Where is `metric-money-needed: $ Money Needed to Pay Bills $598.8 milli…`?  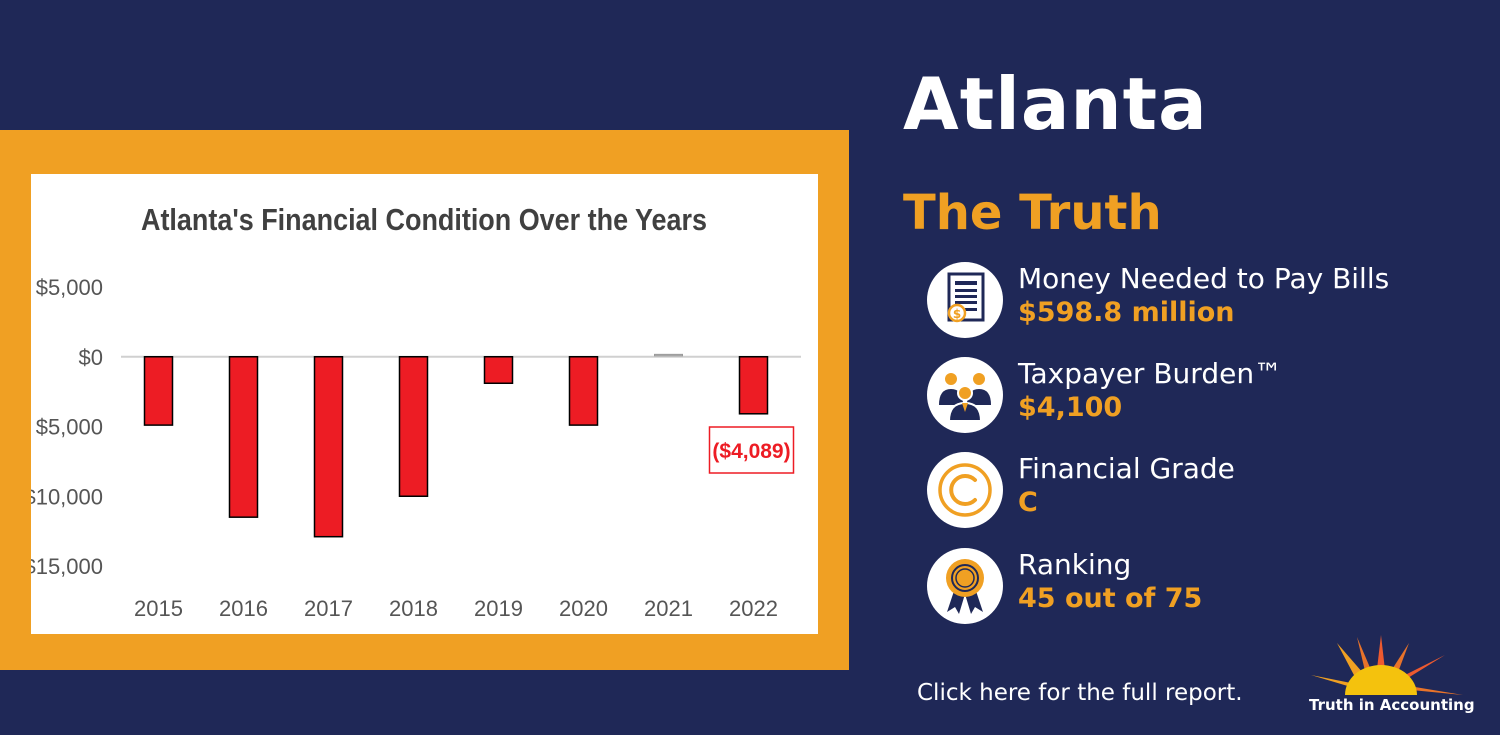
metric-money-needed: $ Money Needed to Pay Bills $598.8 milli… is located at coordinates (1207, 302).